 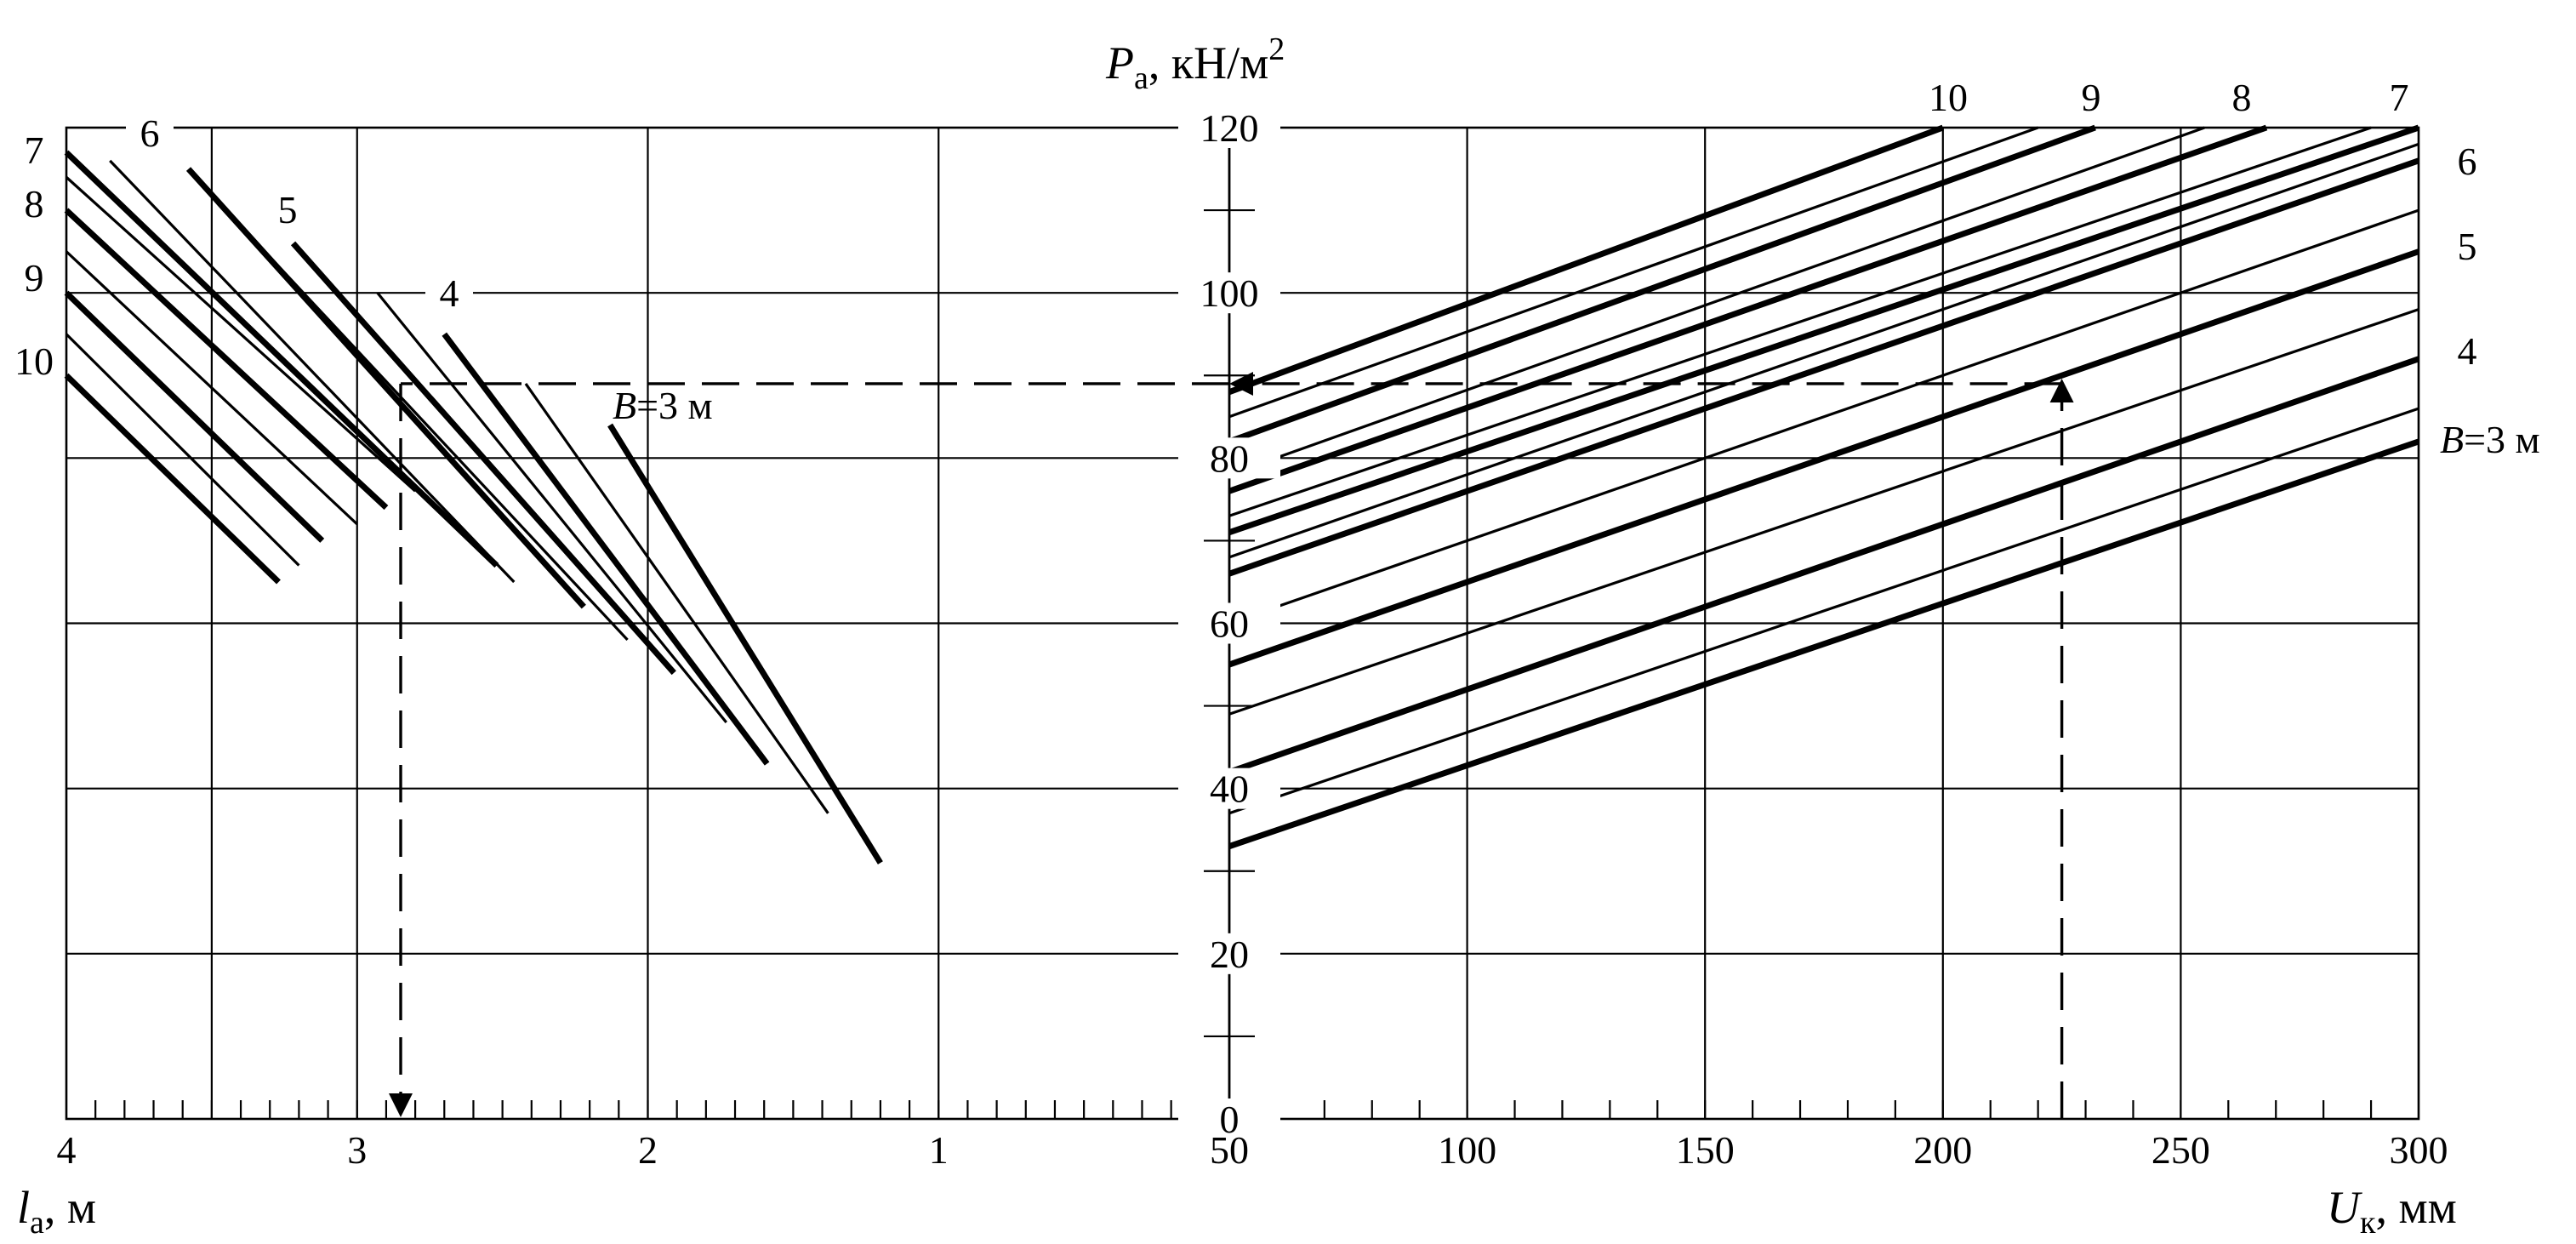 I want to click on y-tick-label: 120, so click(x=1229, y=128).